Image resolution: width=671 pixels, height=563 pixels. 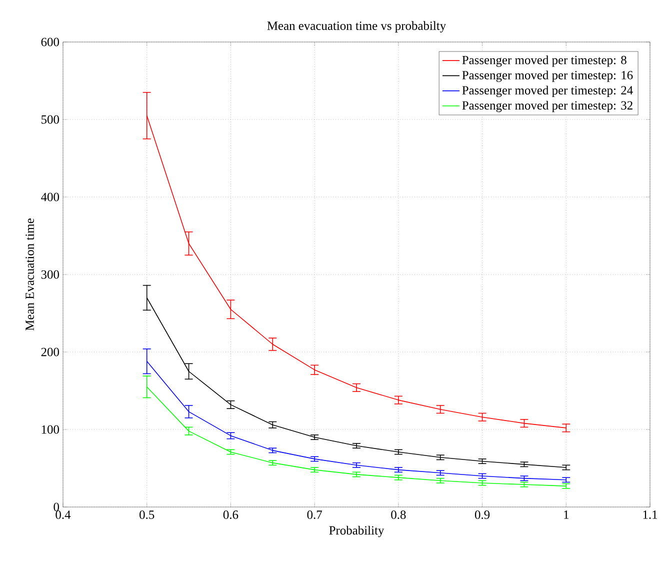 What do you see at coordinates (50, 42) in the screenshot?
I see `y-tick-label: 600` at bounding box center [50, 42].